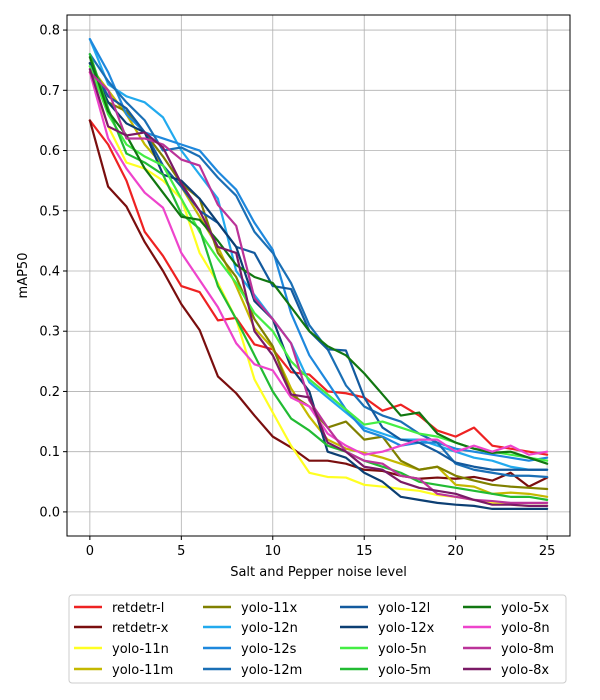 The image size is (600, 700). What do you see at coordinates (547, 551) in the screenshot?
I see `x-tick-label: 25` at bounding box center [547, 551].